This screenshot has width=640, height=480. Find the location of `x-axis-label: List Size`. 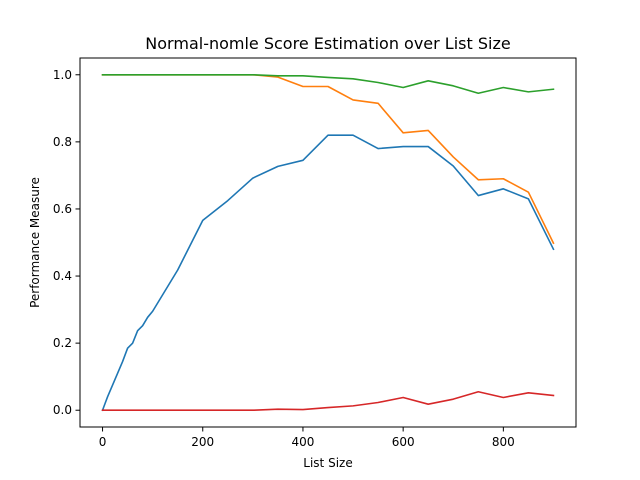

x-axis-label: List Size is located at coordinates (327, 463).